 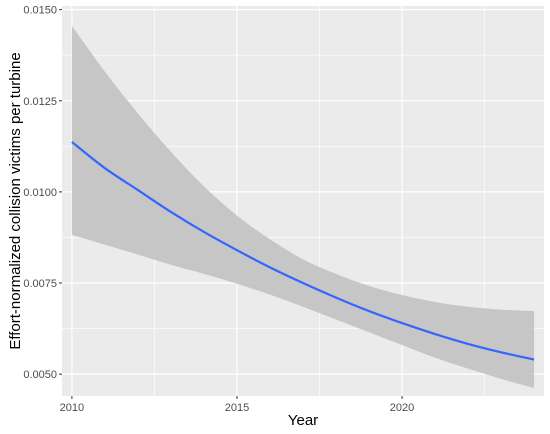 What do you see at coordinates (303, 420) in the screenshot?
I see `x-axis-title: Year` at bounding box center [303, 420].